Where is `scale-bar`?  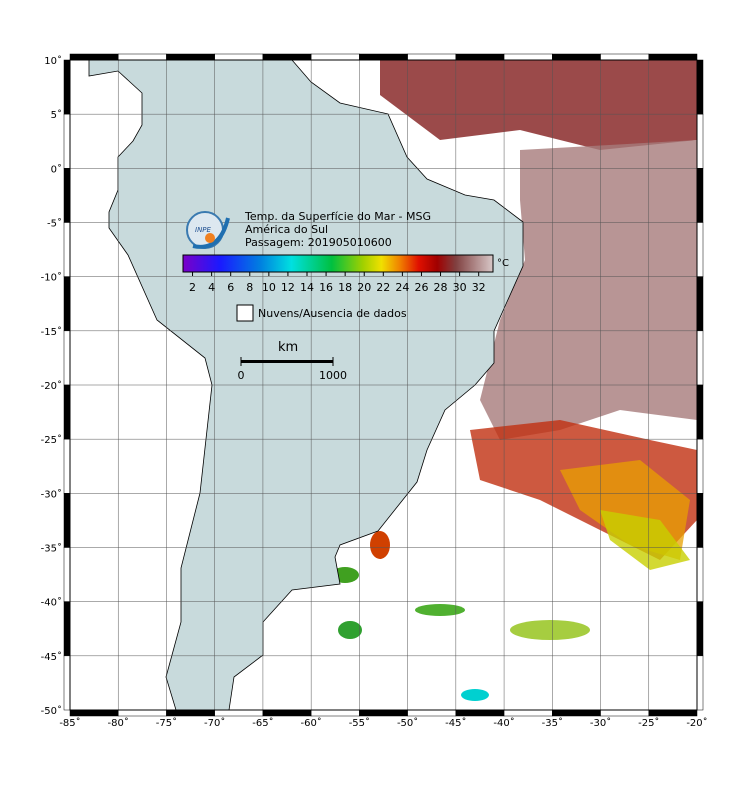 scale-bar is located at coordinates (287, 361).